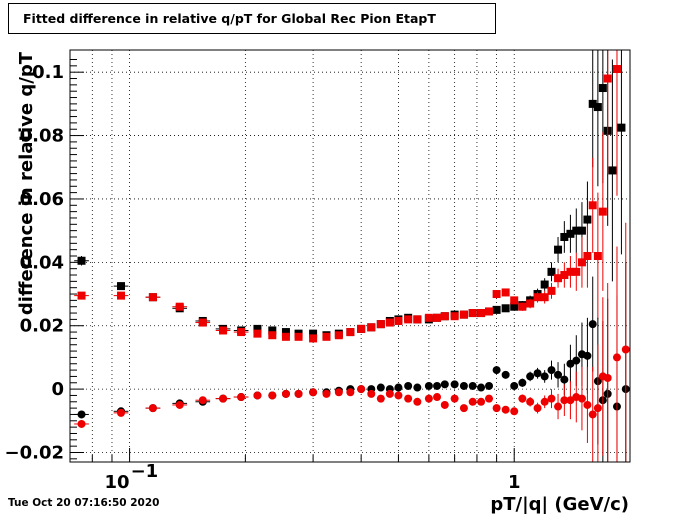 Image resolution: width=700 pixels, height=514 pixels. Describe the element at coordinates (57, 389) in the screenshot. I see `y-tick-label: 0` at that location.